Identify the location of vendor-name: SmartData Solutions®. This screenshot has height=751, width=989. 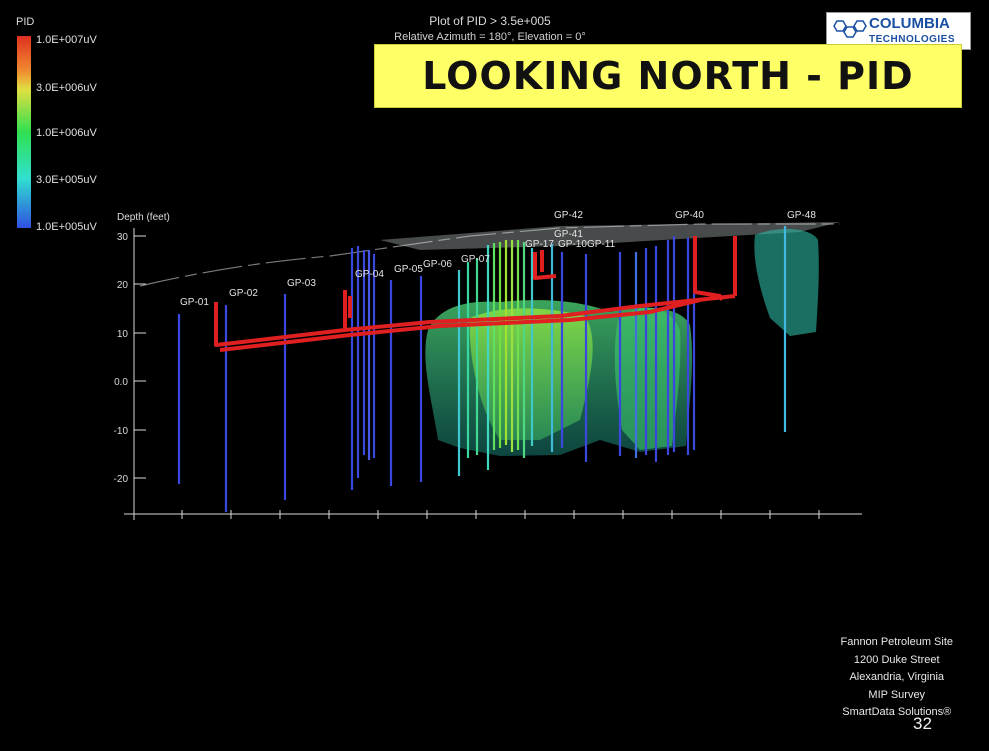
(897, 712).